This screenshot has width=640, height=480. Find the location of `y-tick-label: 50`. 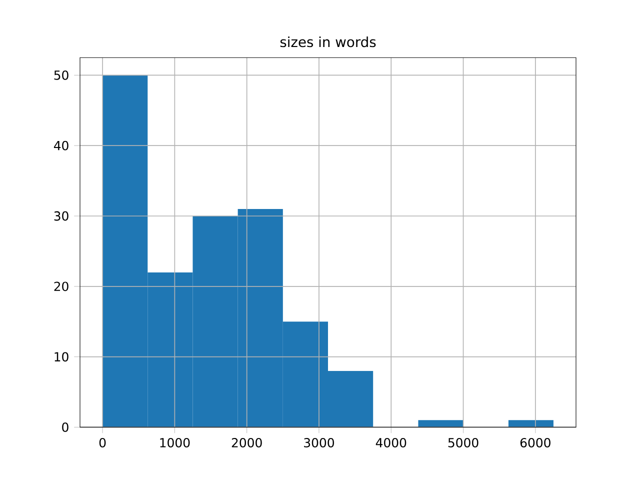

y-tick-label: 50 is located at coordinates (61, 75).